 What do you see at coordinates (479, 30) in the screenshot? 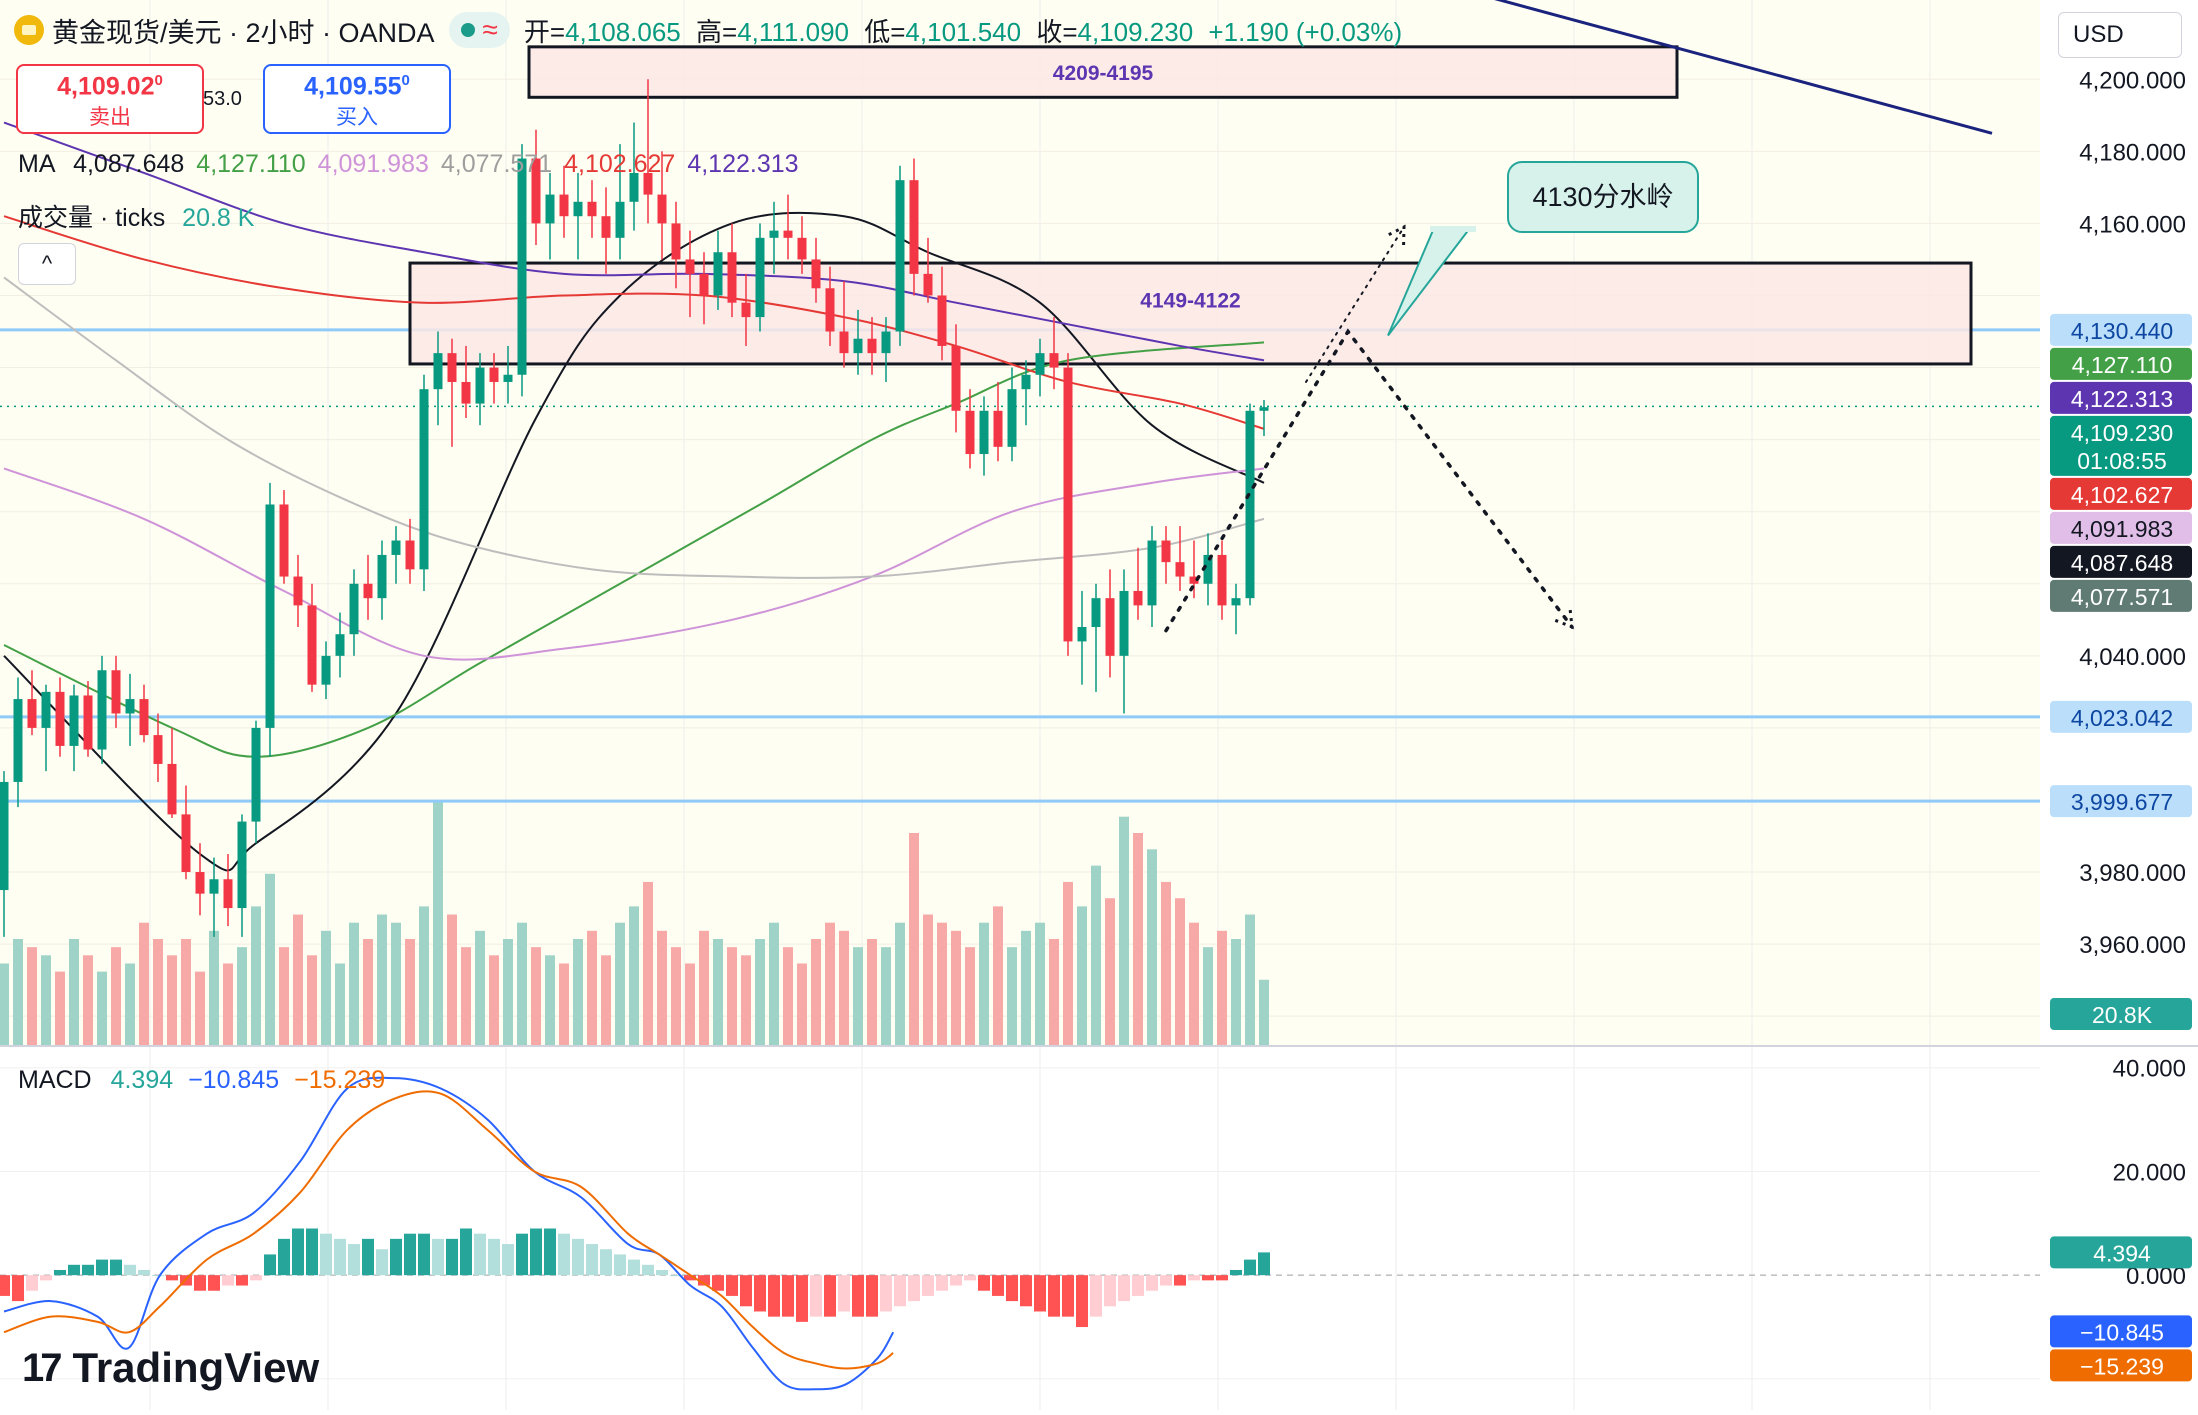
I see `market-status-pill: ≈` at bounding box center [479, 30].